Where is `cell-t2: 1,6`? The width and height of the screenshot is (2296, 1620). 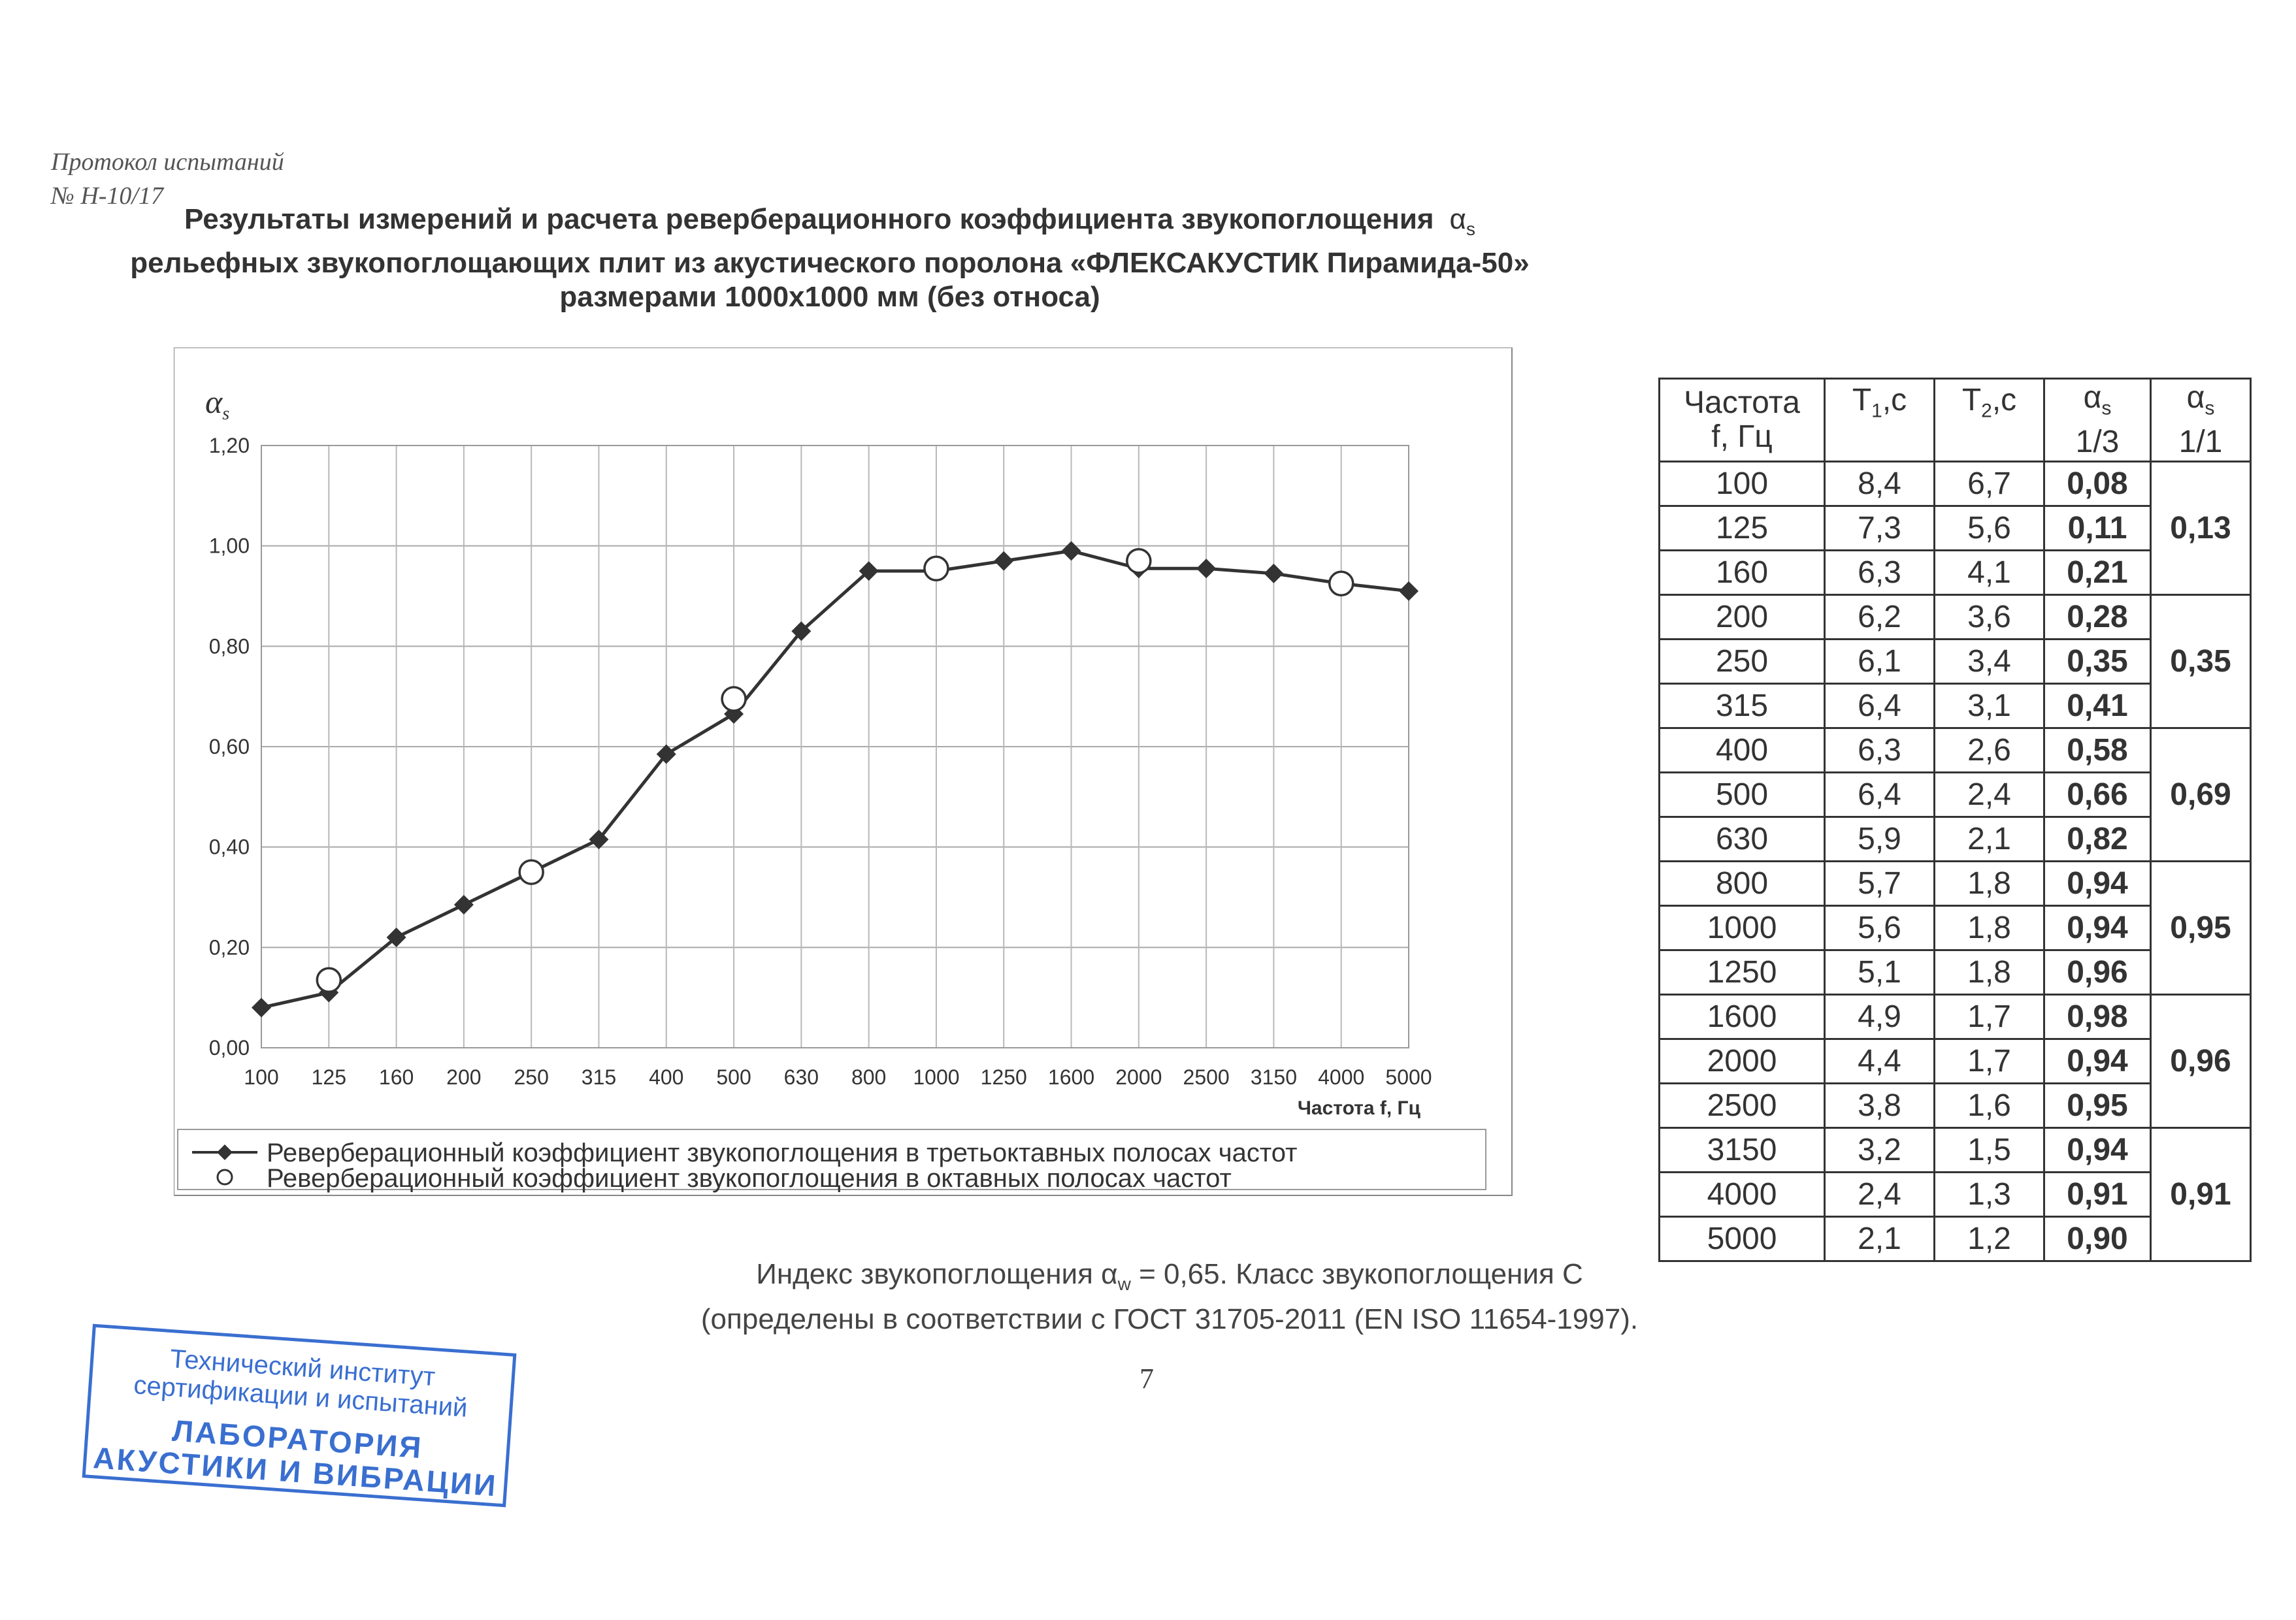 cell-t2: 1,6 is located at coordinates (1989, 1105).